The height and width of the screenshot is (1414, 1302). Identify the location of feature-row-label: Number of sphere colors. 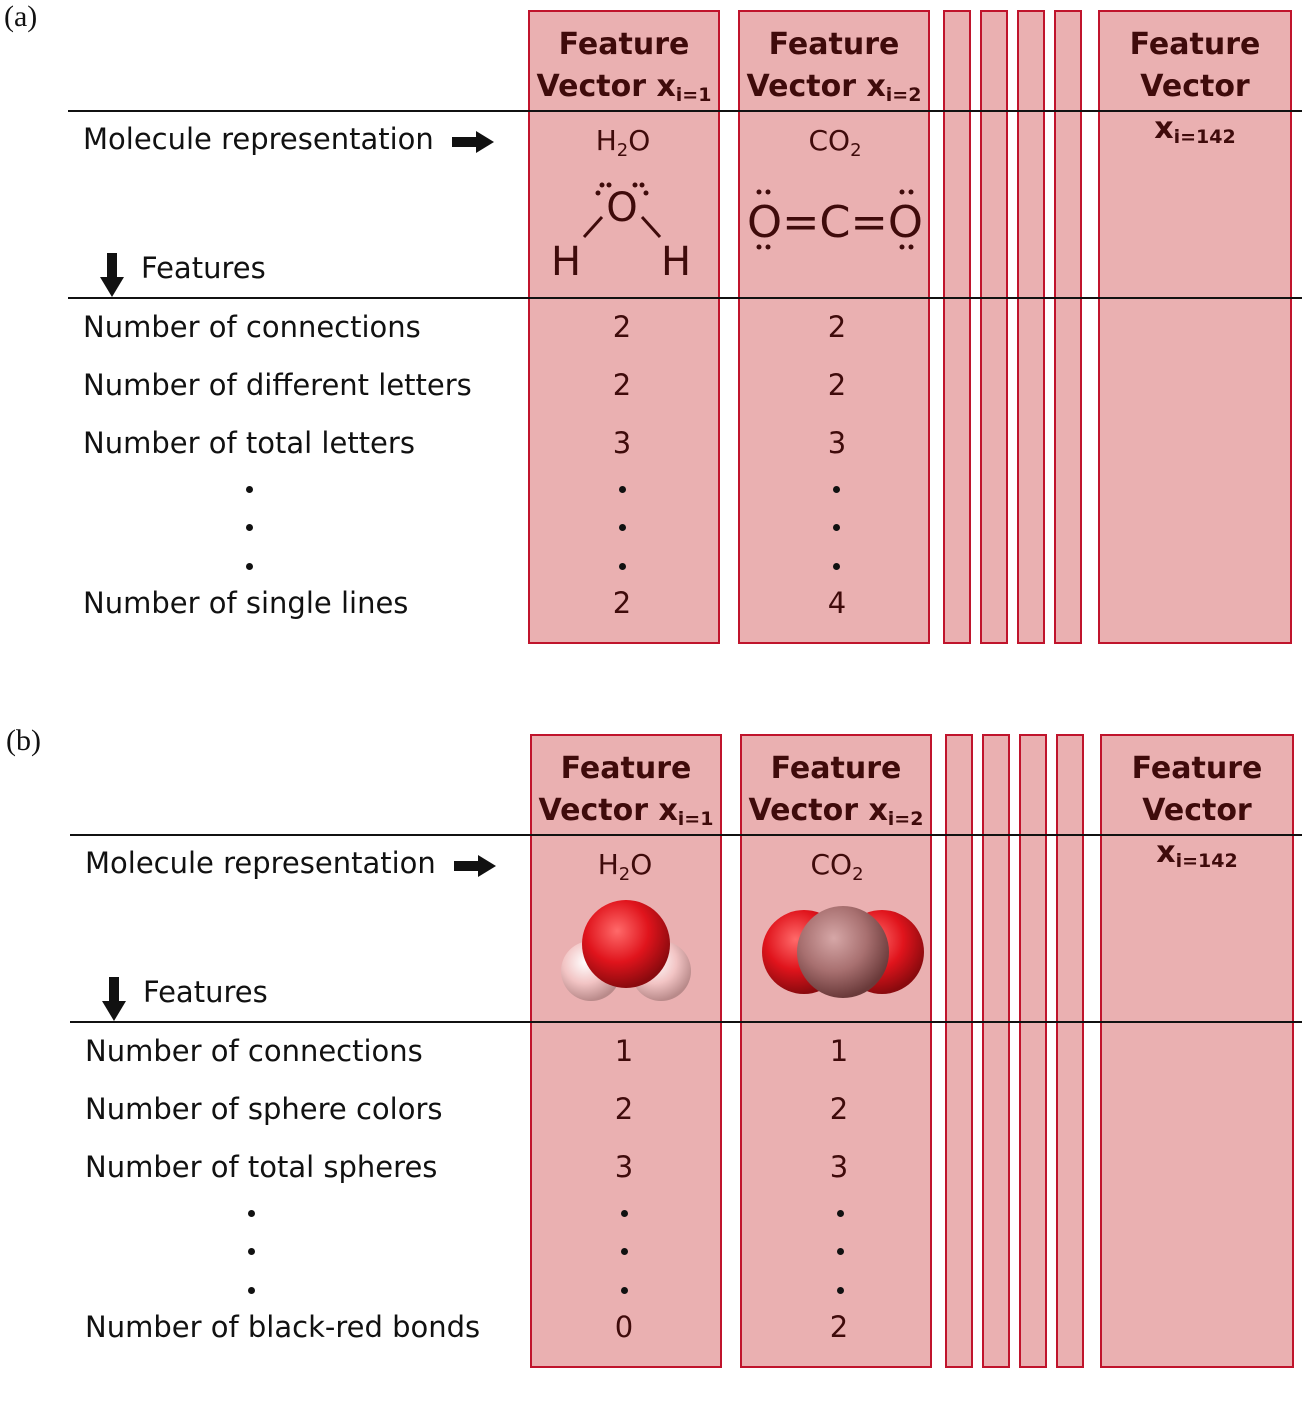
(264, 1109).